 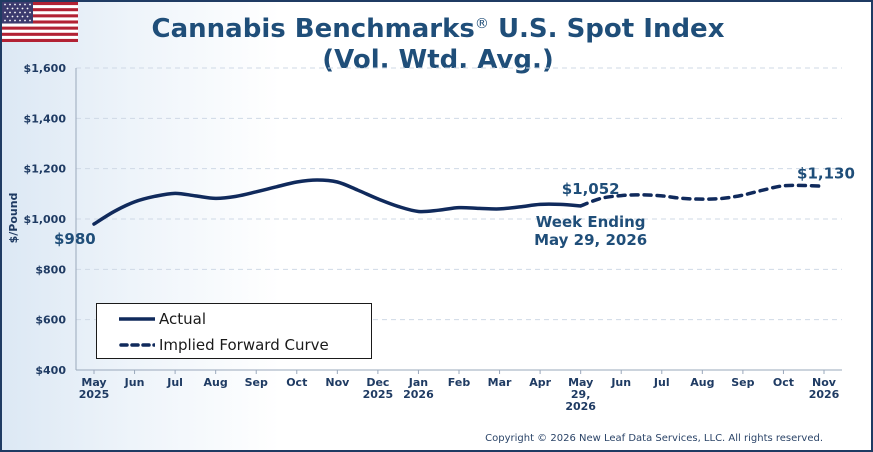 I want to click on us-flag-icon, so click(x=40, y=22).